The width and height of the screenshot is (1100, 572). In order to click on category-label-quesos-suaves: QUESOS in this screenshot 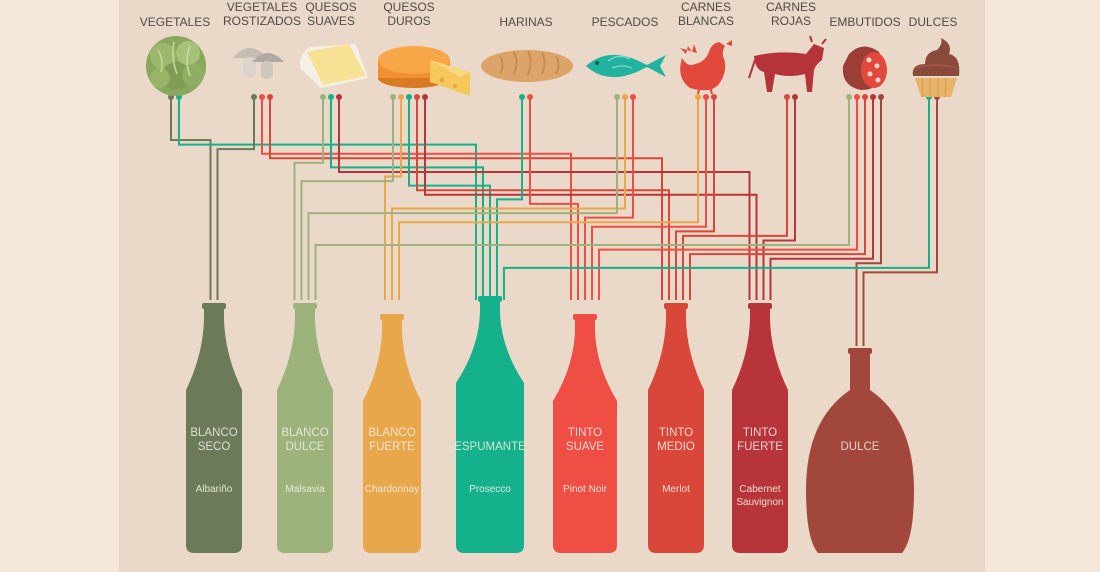, I will do `click(330, 7)`.